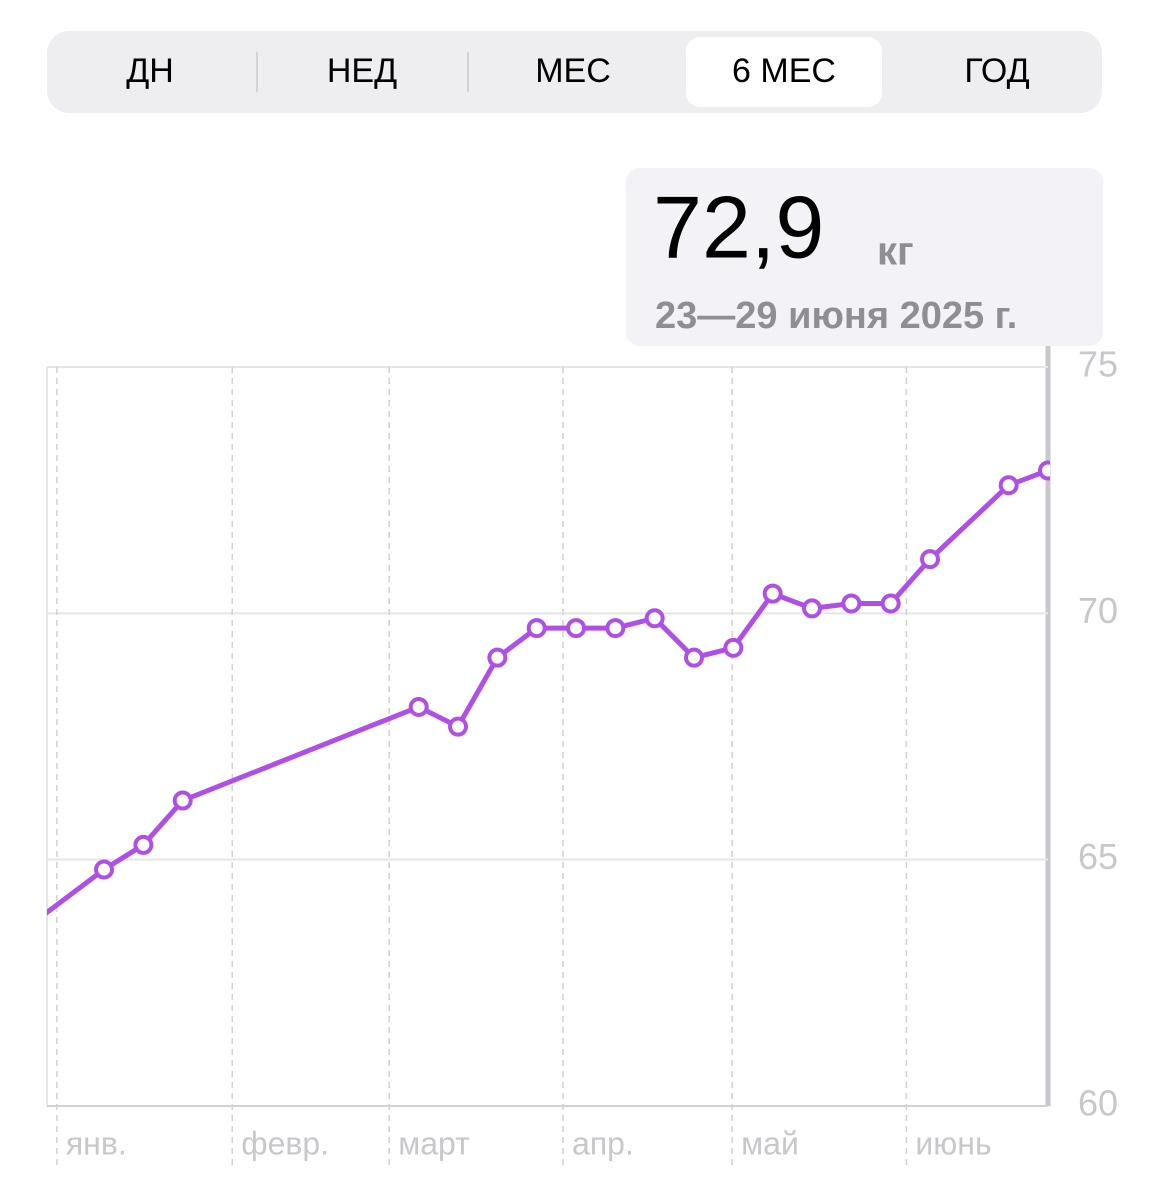 This screenshot has height=1200, width=1149. I want to click on tab: ДН, so click(150, 71).